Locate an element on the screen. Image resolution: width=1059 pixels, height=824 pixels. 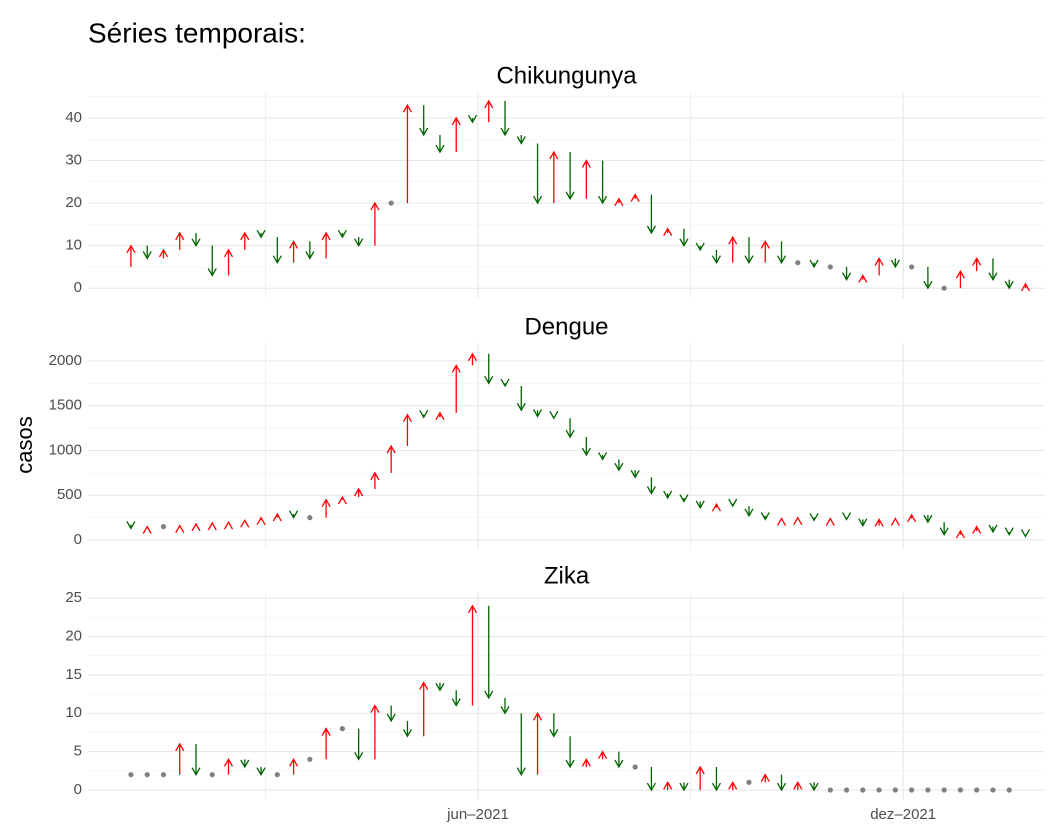
y-tick-label: 20 is located at coordinates (73, 202).